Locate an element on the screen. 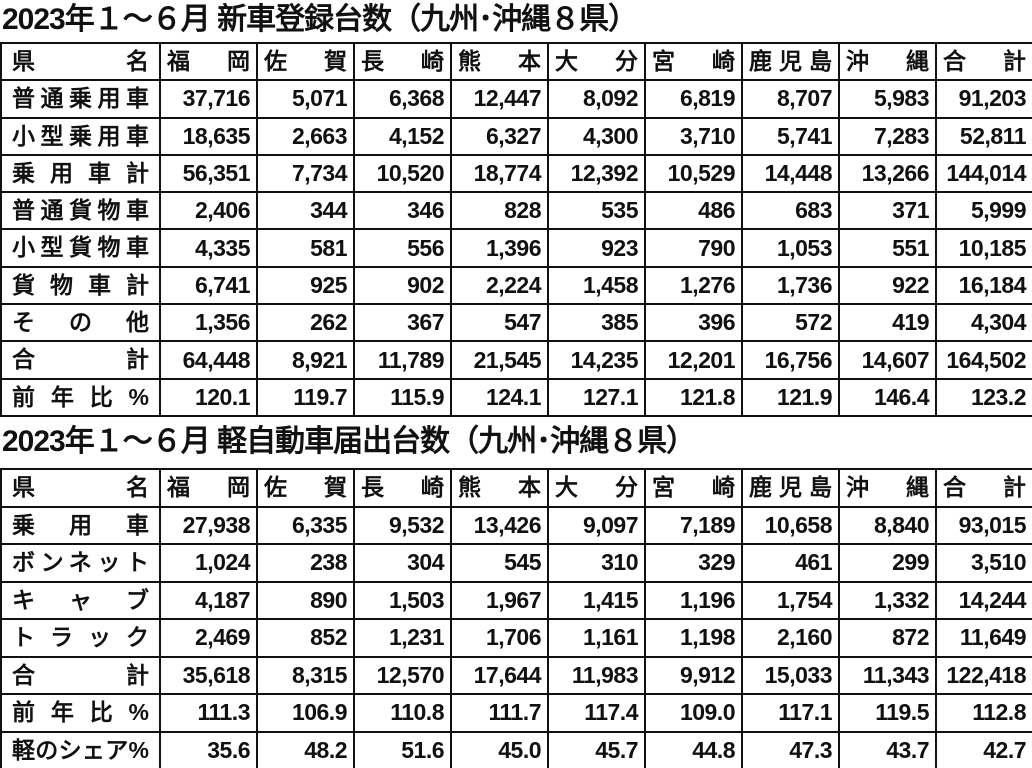 This screenshot has height=768, width=1032. value-cell: 1,196 is located at coordinates (694, 601).